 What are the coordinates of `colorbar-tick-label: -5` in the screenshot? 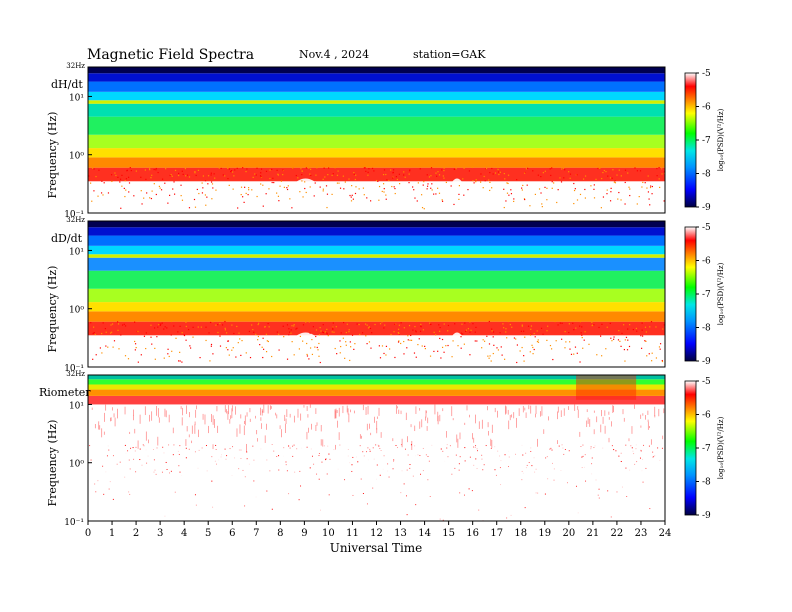 It's located at (706, 228).